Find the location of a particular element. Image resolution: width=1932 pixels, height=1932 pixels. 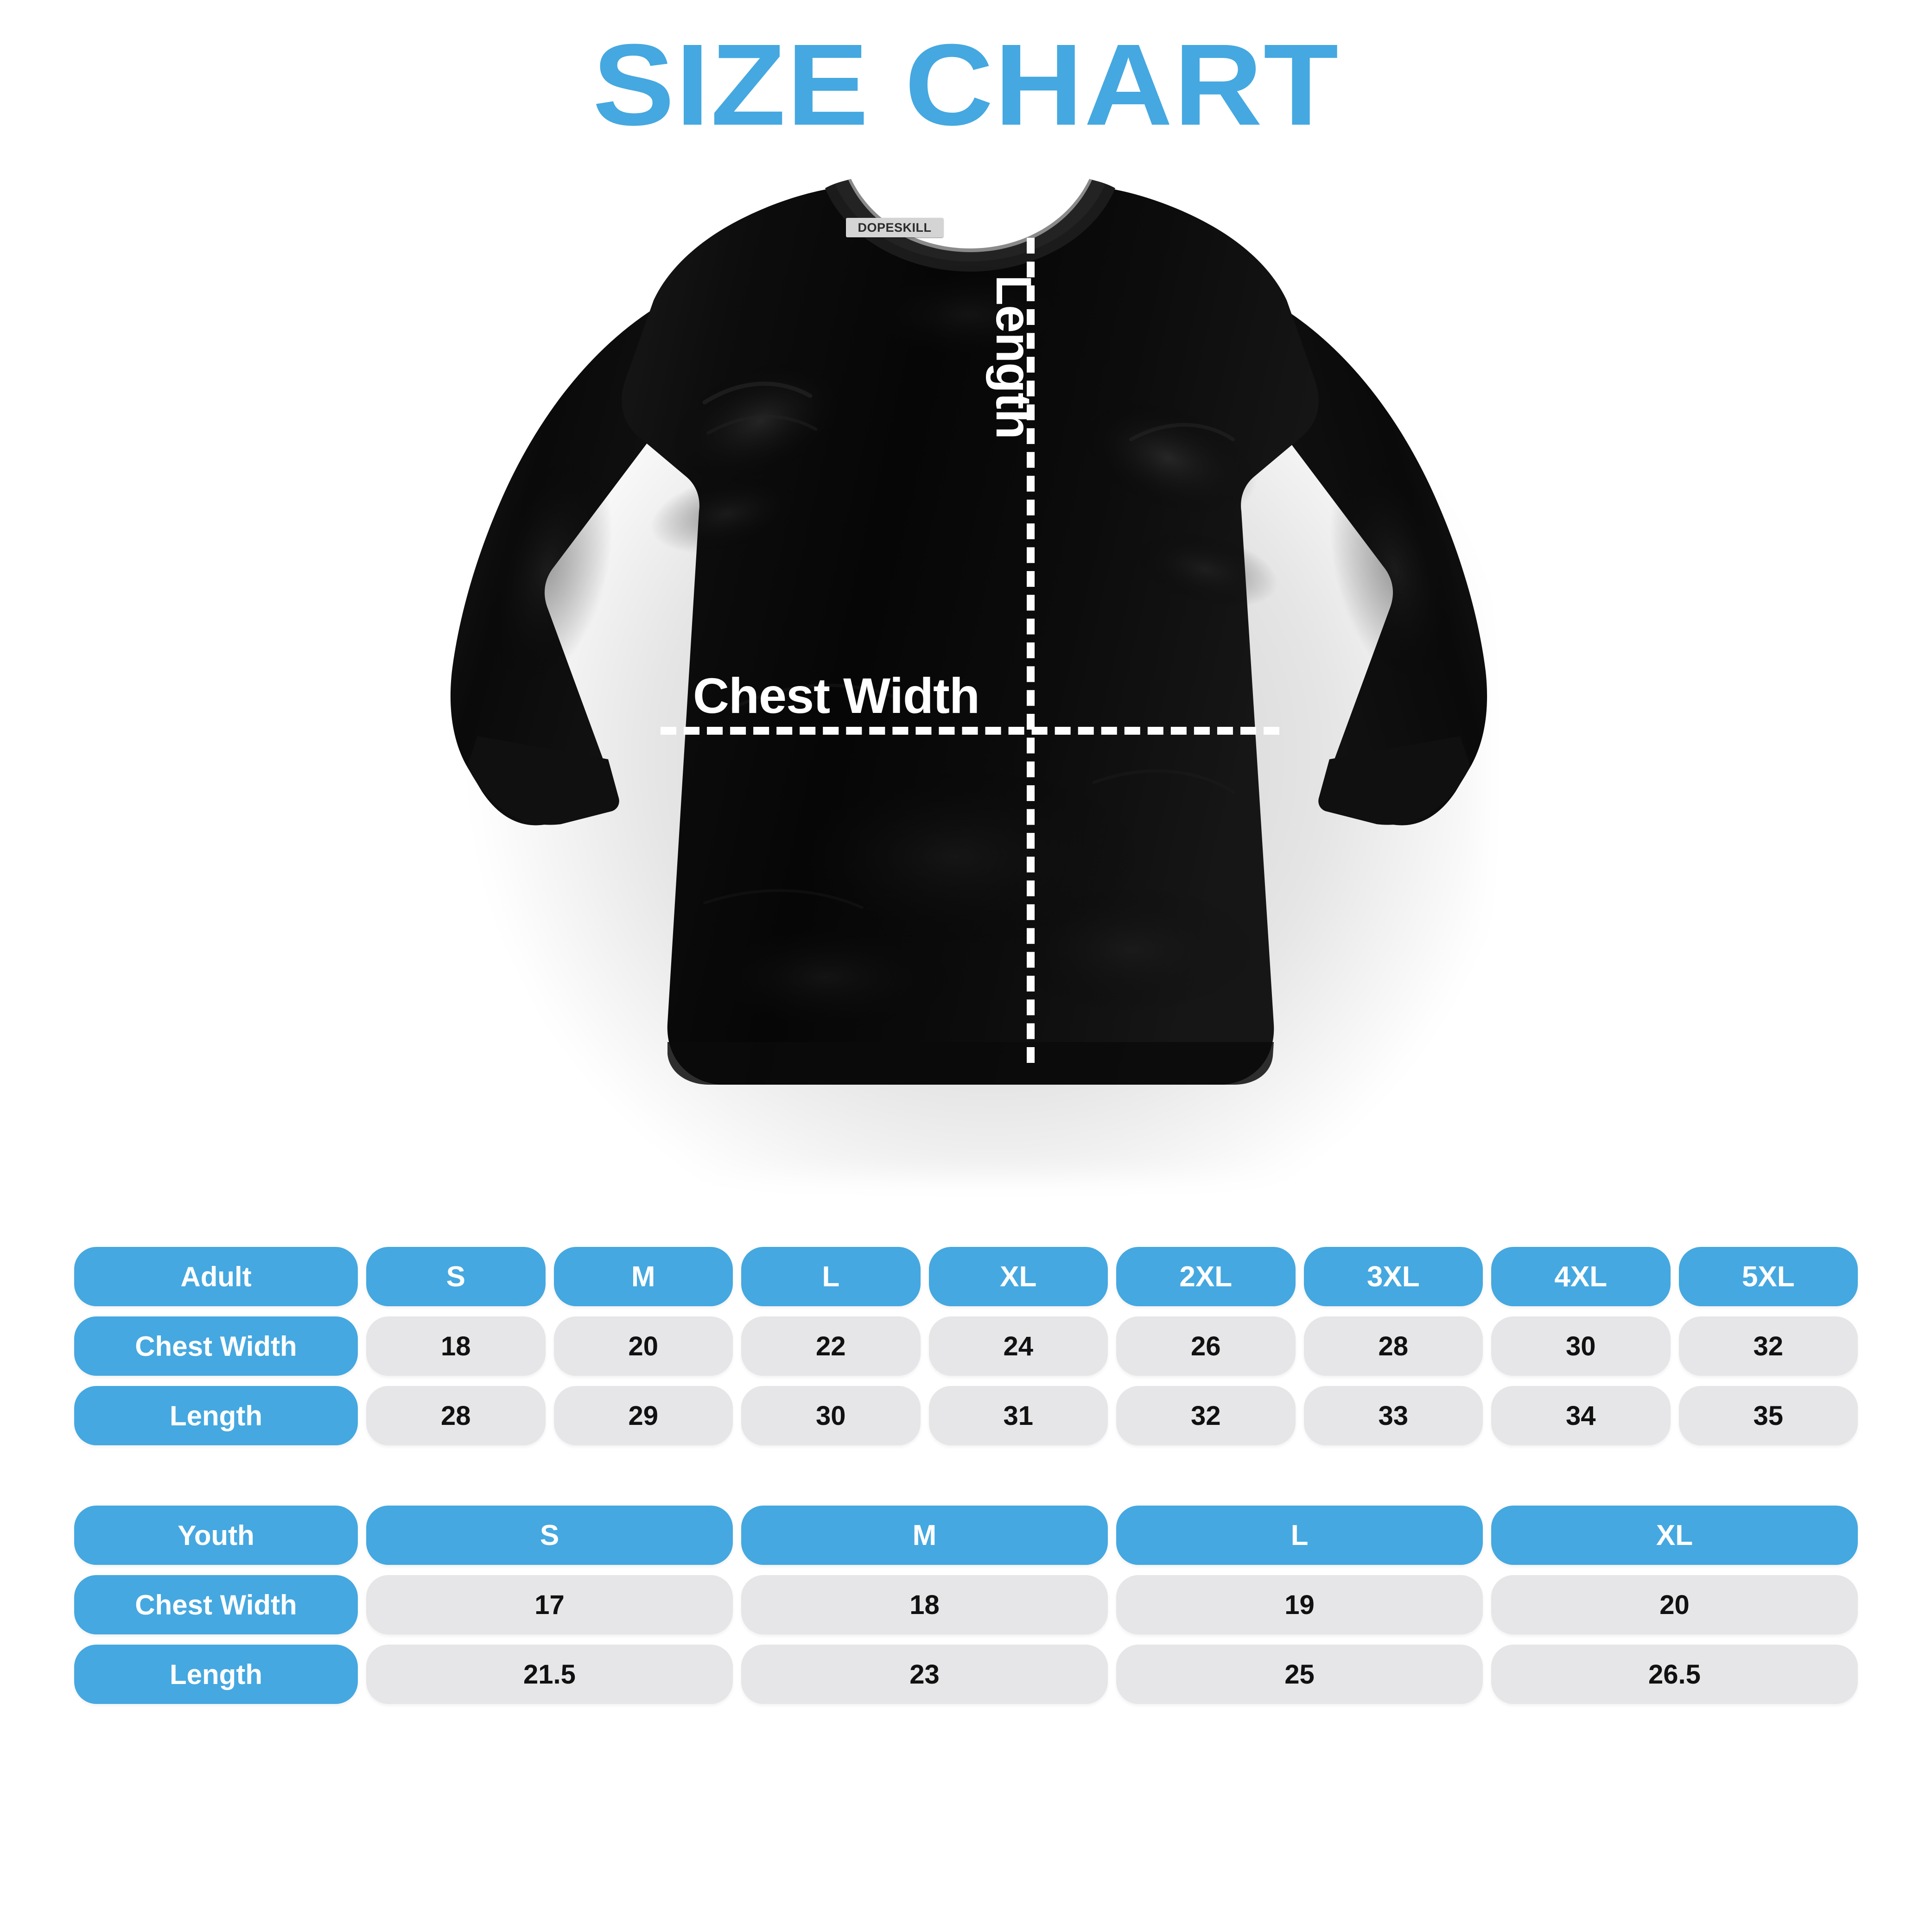

length-dashed-line is located at coordinates (1031, 650).